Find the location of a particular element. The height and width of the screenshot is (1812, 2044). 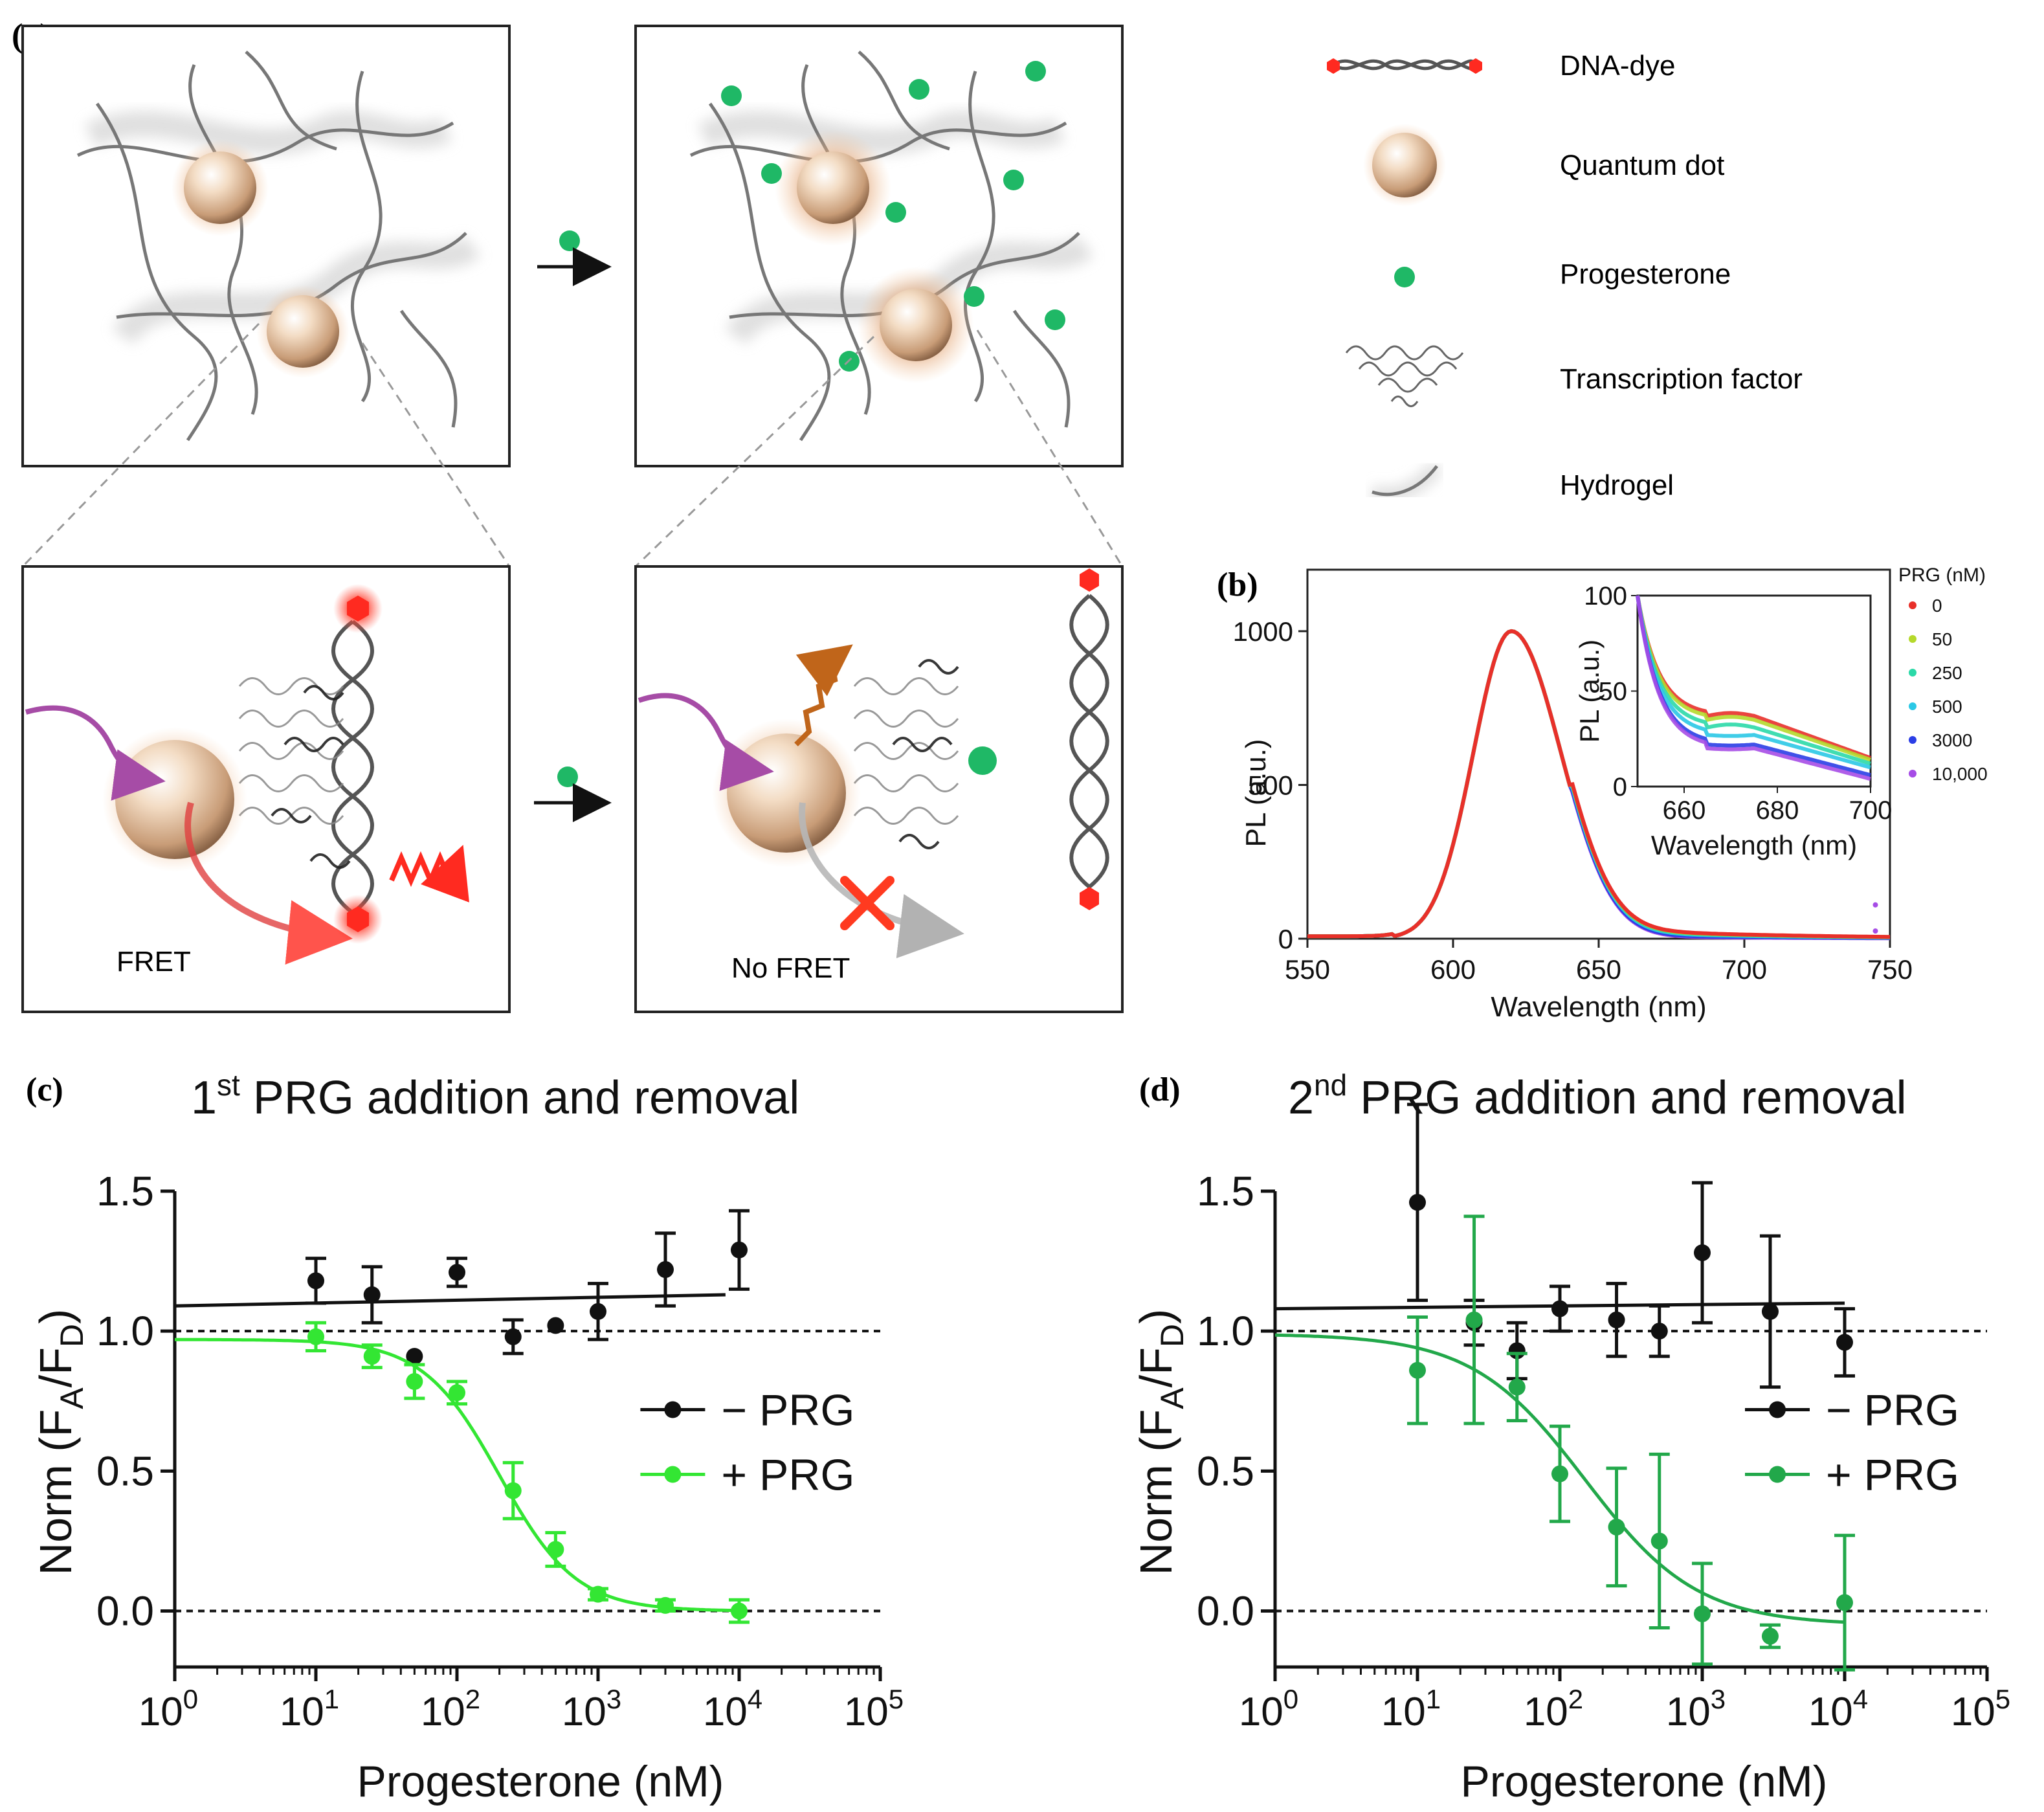

legend-quantum-dot: Quantum dot is located at coordinates (1642, 166).